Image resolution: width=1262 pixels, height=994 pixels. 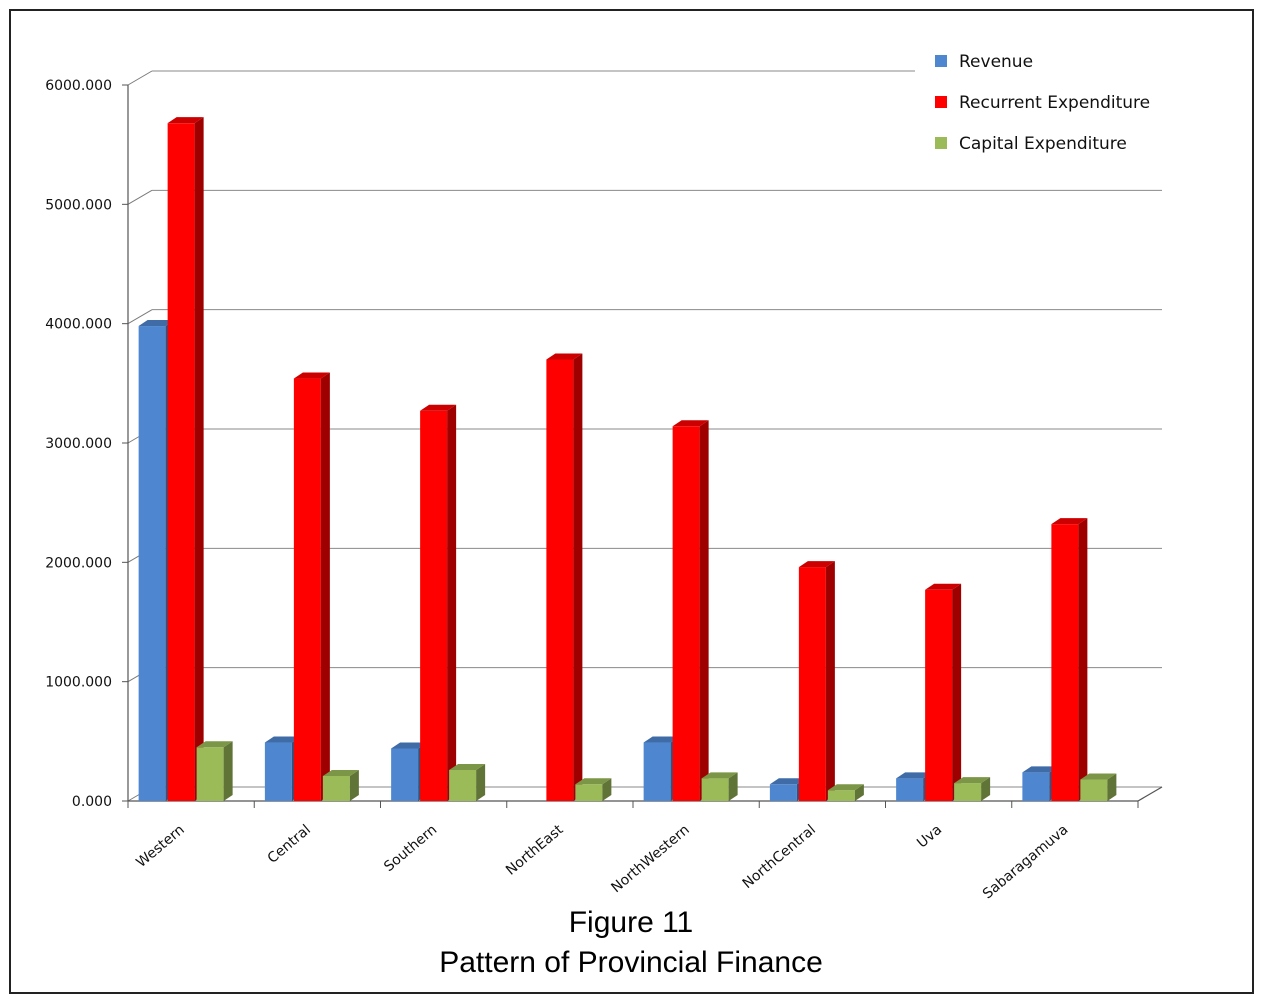 I want to click on legend-label: Capital Expenditure, so click(x=1043, y=144).